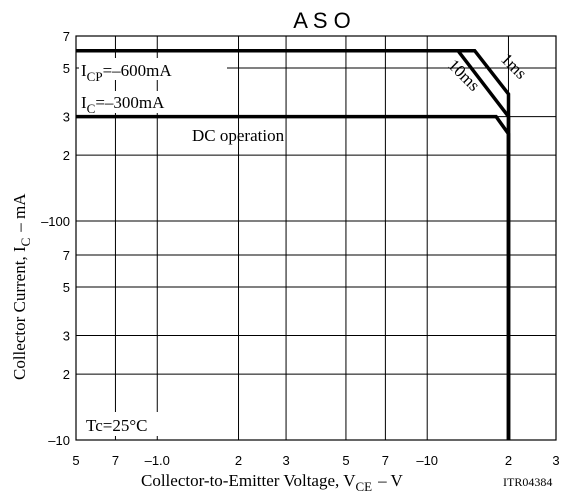  I want to click on icp-label-backdrop, so click(153, 69).